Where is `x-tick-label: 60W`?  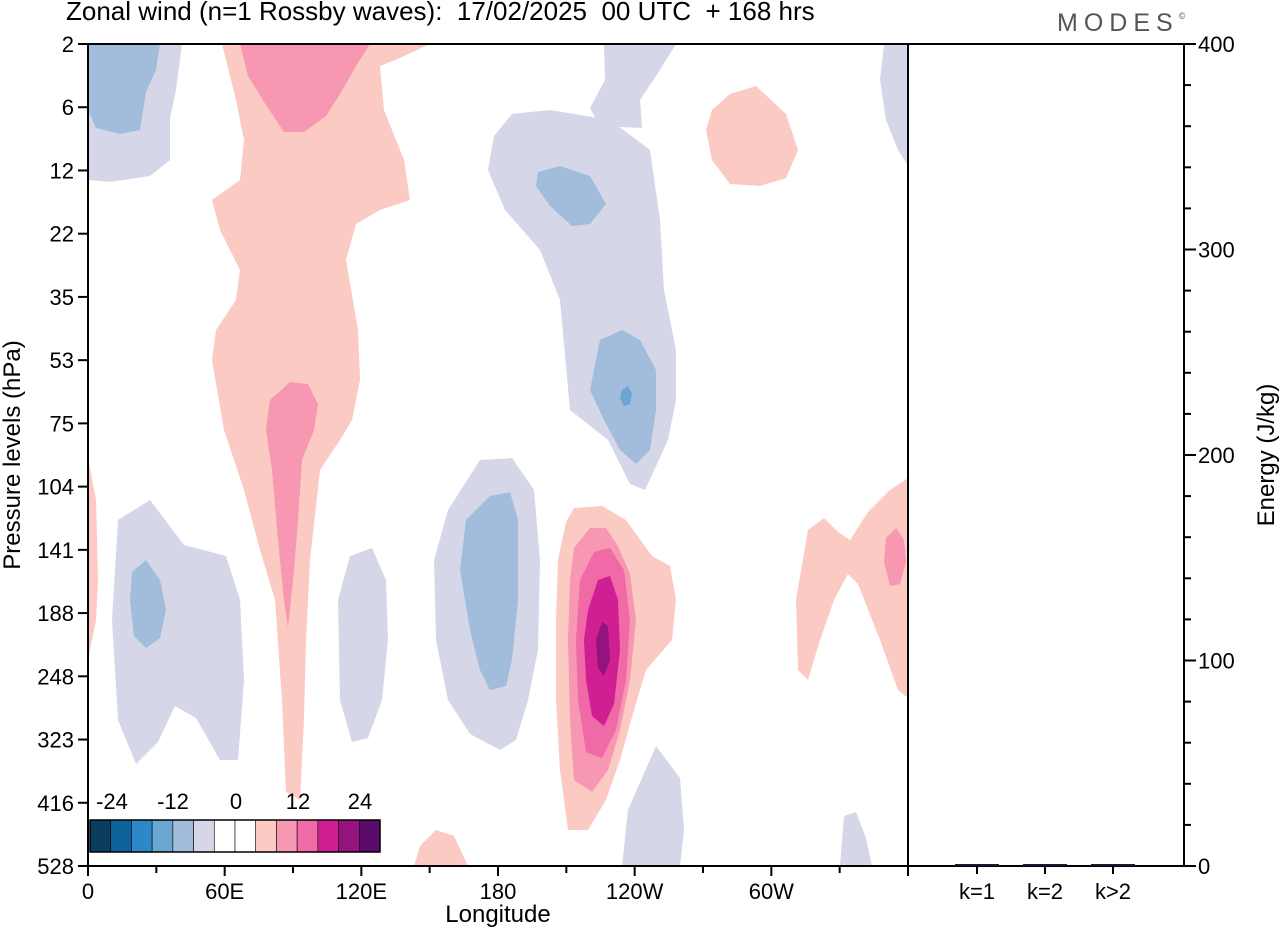 x-tick-label: 60W is located at coordinates (771, 891).